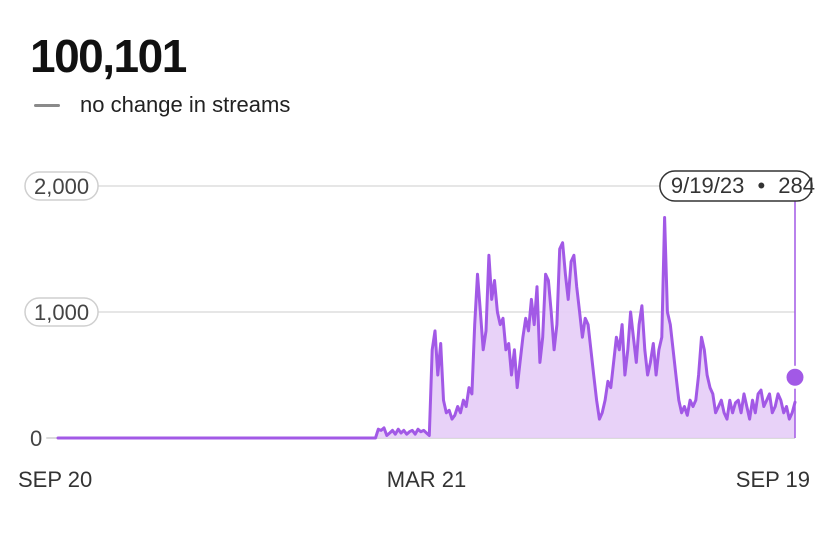  Describe the element at coordinates (47, 105) in the screenshot. I see `dash-icon` at that location.